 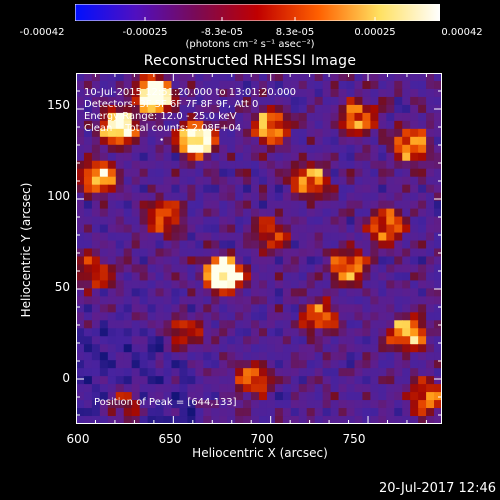 What do you see at coordinates (295, 32) in the screenshot?
I see `colorbar-tick-3: 8.3e-05` at bounding box center [295, 32].